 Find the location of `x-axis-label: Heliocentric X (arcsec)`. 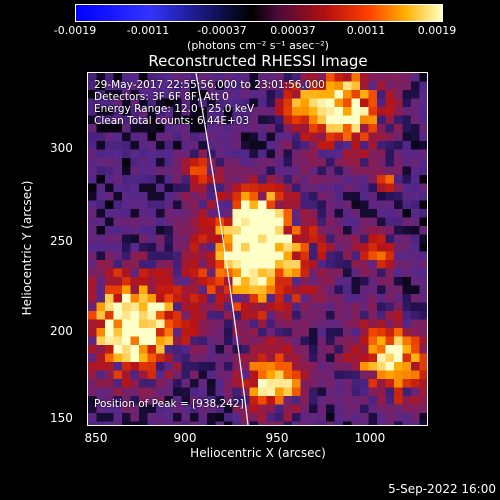

x-axis-label: Heliocentric X (arcsec) is located at coordinates (258, 453).